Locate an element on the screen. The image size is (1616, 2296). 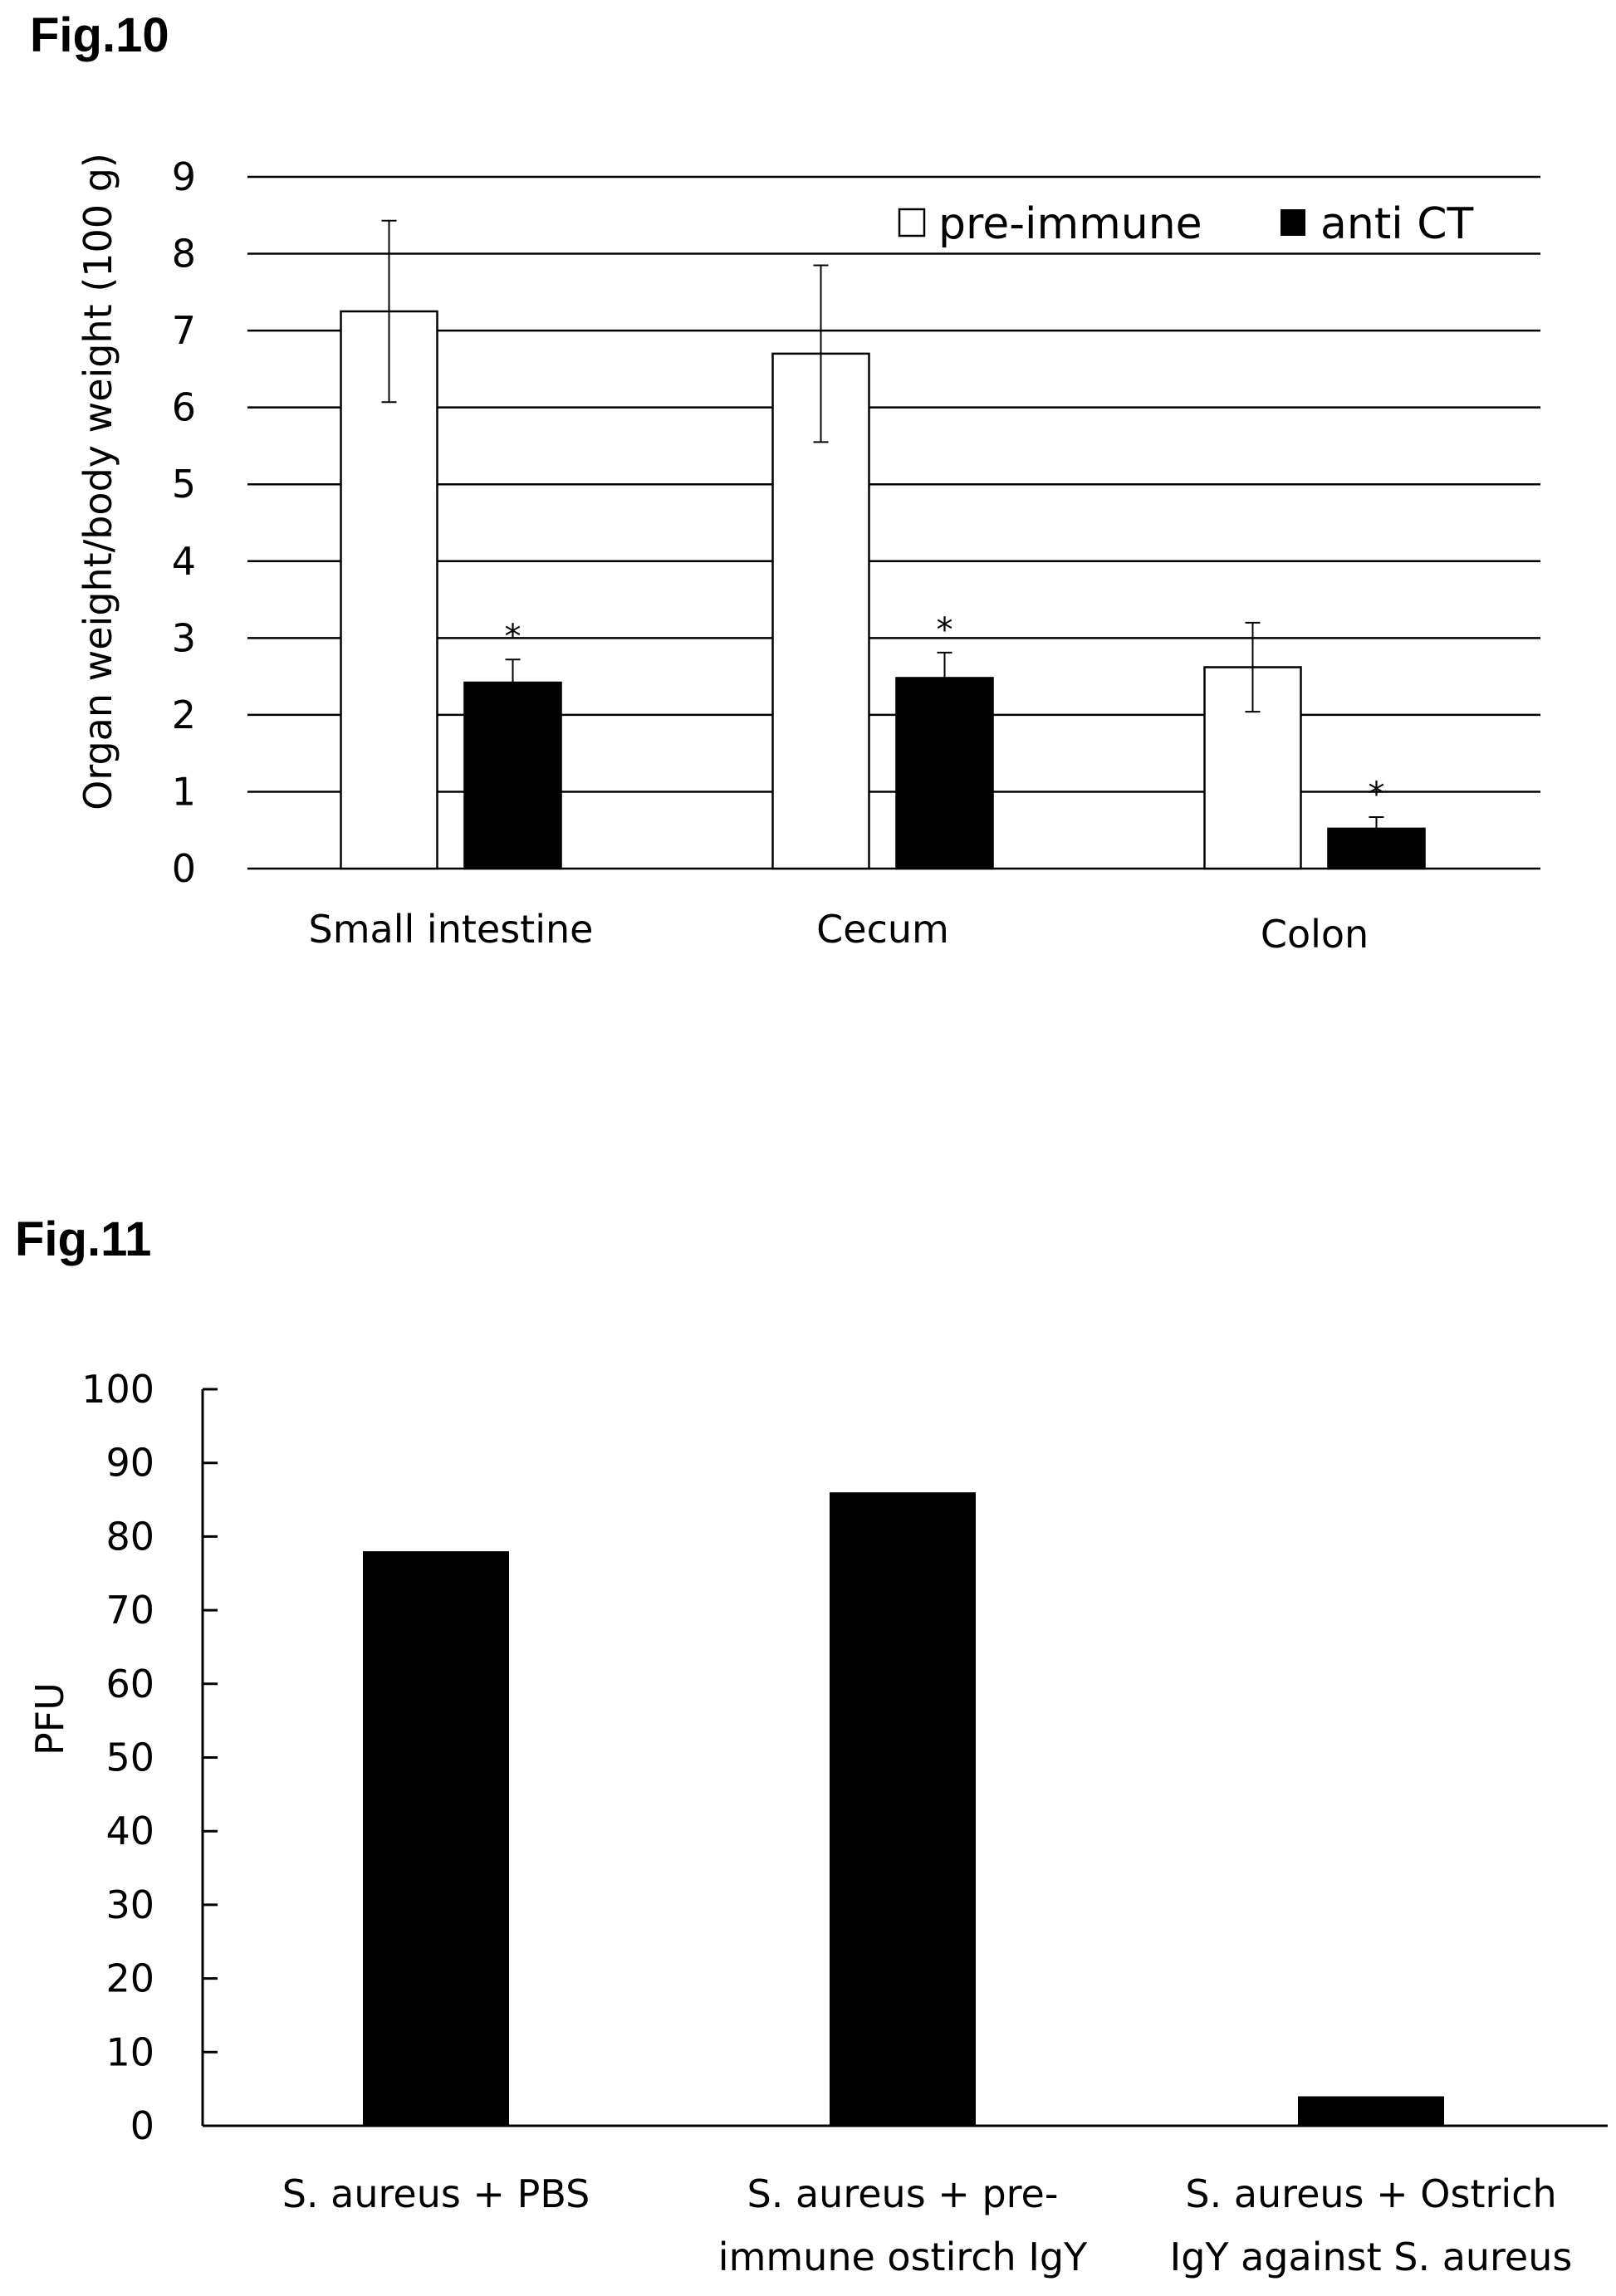
fig10-y-tick-label: 3 is located at coordinates (184, 638).